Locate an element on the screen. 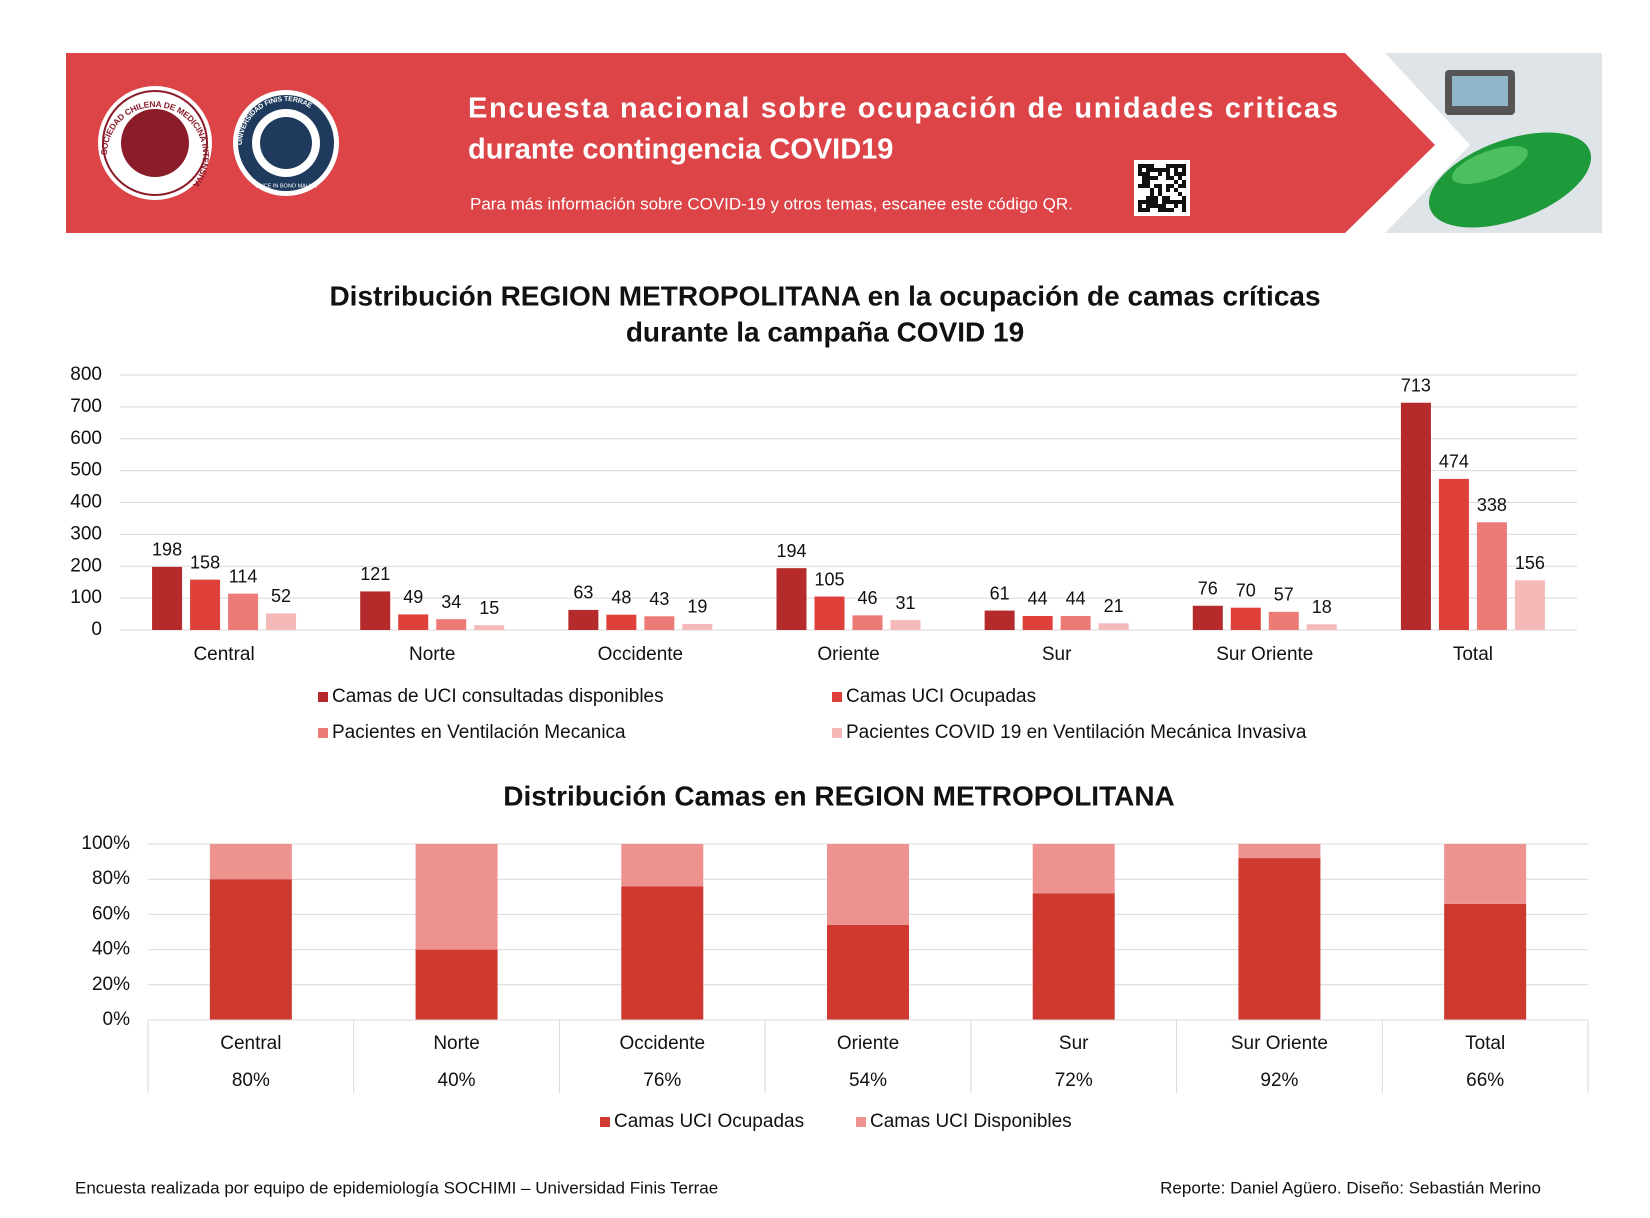 This screenshot has height=1218, width=1650. data-label: 44 is located at coordinates (1038, 599).